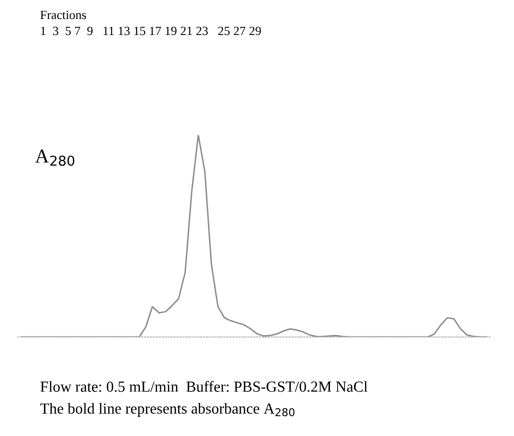 This screenshot has height=436, width=514. I want to click on text: The bold line represents absorbance A$_{280}$, so click(167, 409).